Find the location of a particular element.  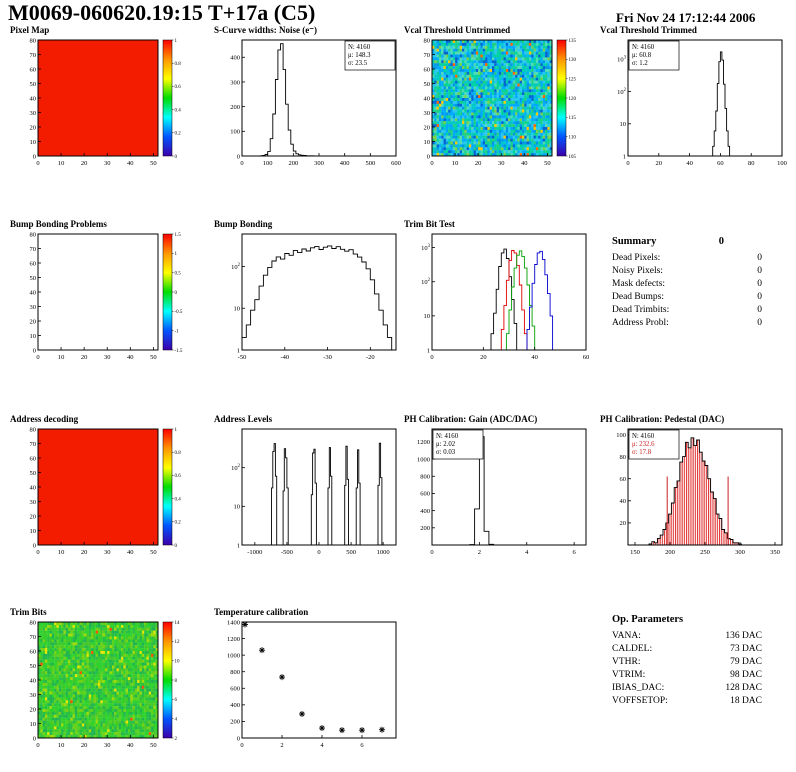

svg-text: 125 is located at coordinates (573, 79).